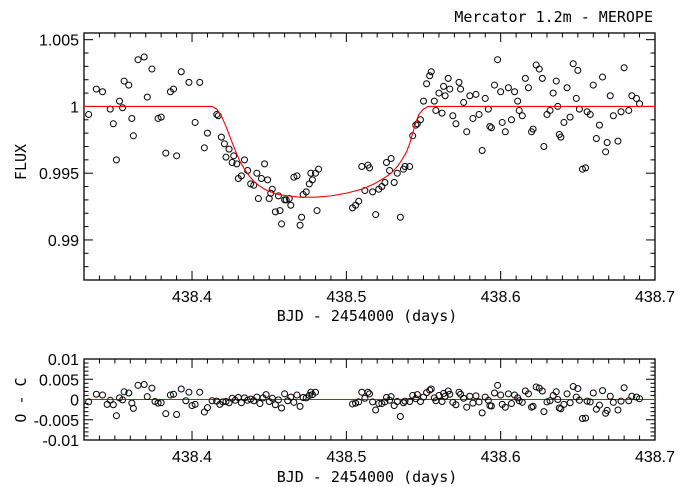  Describe the element at coordinates (59, 41) in the screenshot. I see `y-tick-label: 1.005` at that location.